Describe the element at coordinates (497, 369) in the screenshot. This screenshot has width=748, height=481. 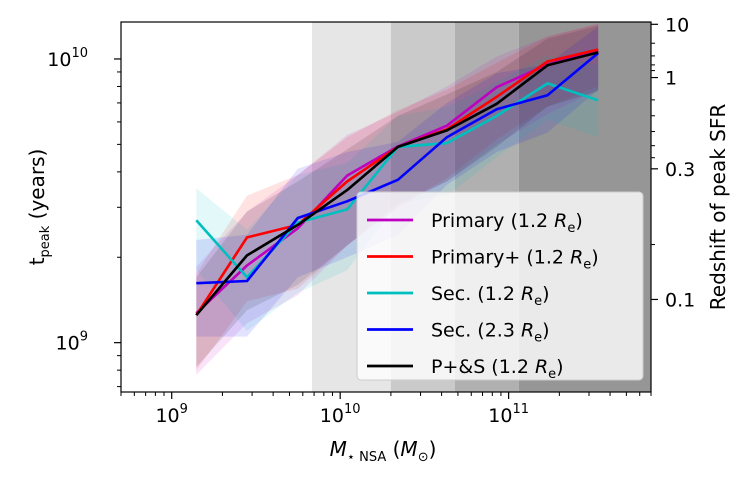
I see `legend-label-5: P+&S (1.2 Re)` at that location.